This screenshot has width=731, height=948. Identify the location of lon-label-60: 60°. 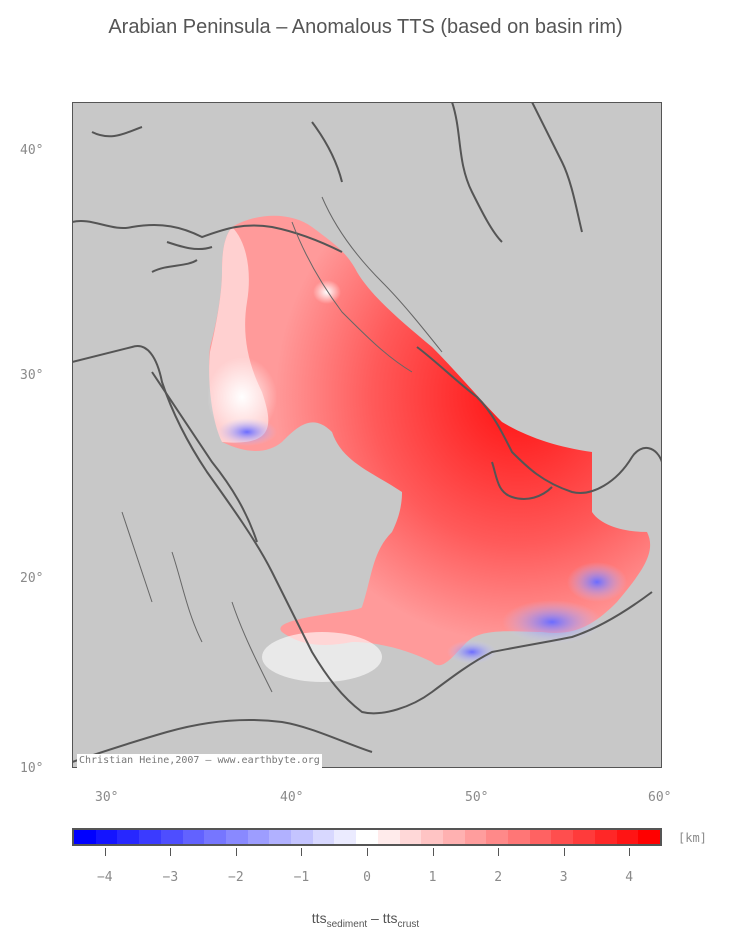
(660, 797).